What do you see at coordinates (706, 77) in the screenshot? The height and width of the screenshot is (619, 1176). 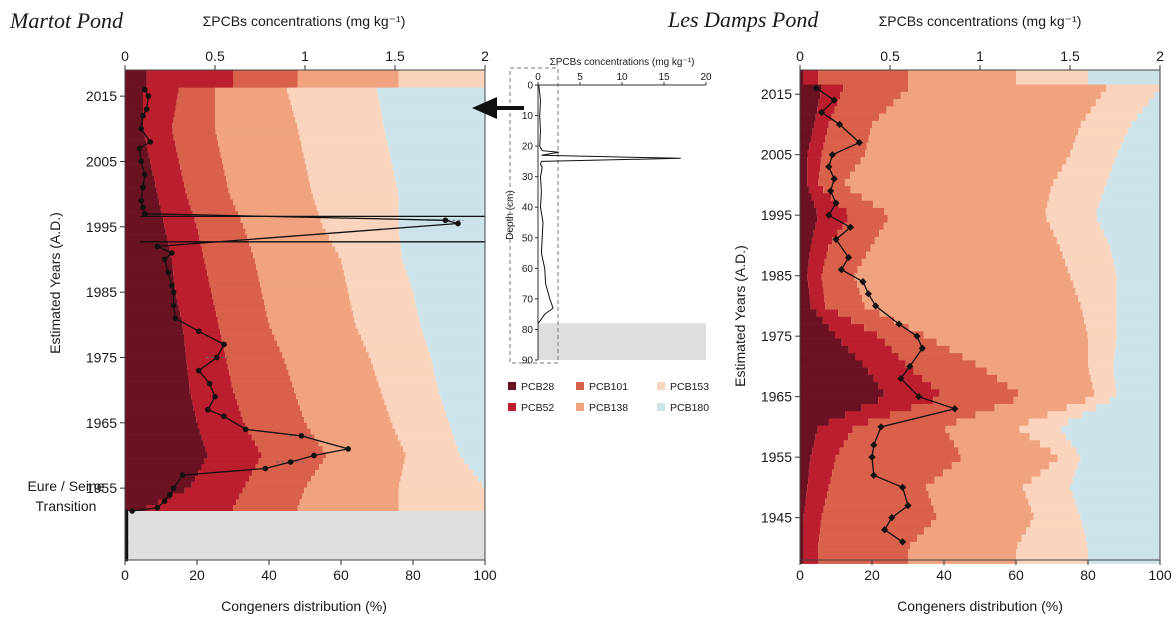 I see `inset-x-tick-label: 20` at bounding box center [706, 77].